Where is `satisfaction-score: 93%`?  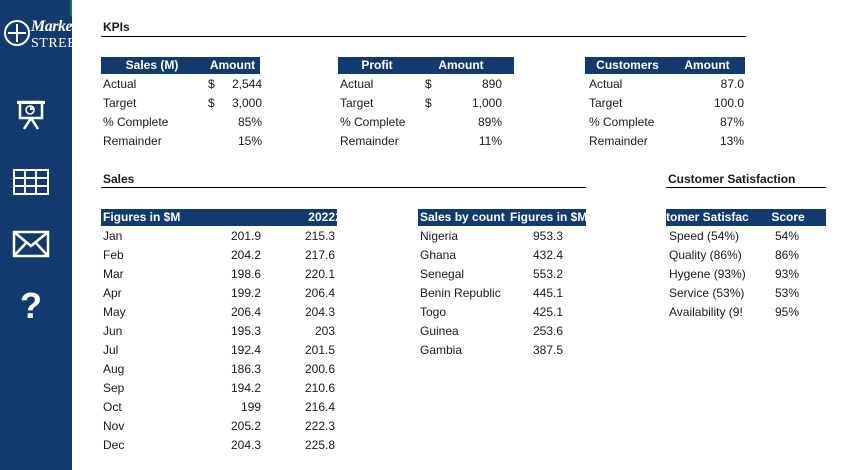 satisfaction-score: 93% is located at coordinates (786, 274).